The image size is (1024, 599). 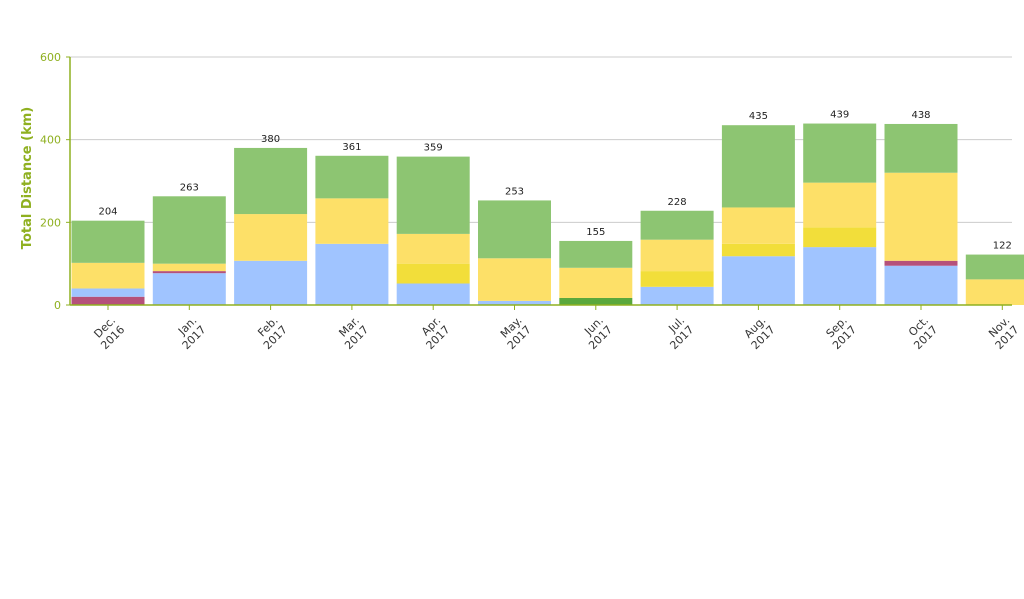 I want to click on x-tick-label: Sep.2017, so click(x=840, y=333).